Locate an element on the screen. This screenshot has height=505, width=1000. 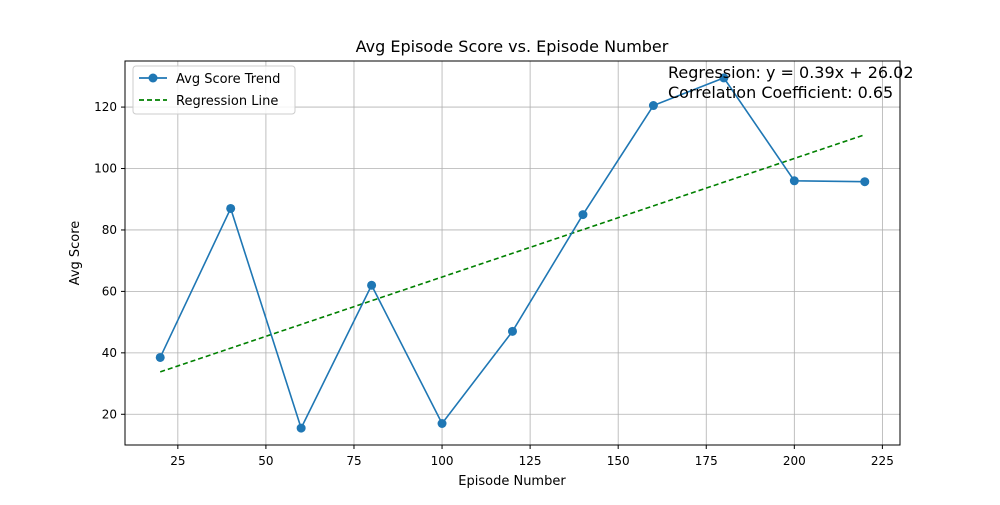
x-tick-label: 100 is located at coordinates (442, 461).